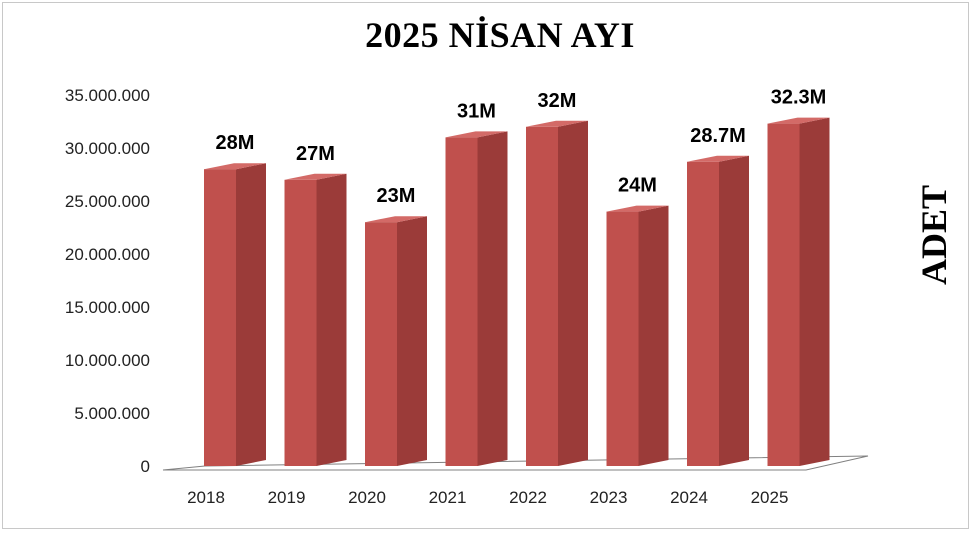 The height and width of the screenshot is (535, 973). Describe the element at coordinates (770, 497) in the screenshot. I see `x-category-label: 2025` at that location.